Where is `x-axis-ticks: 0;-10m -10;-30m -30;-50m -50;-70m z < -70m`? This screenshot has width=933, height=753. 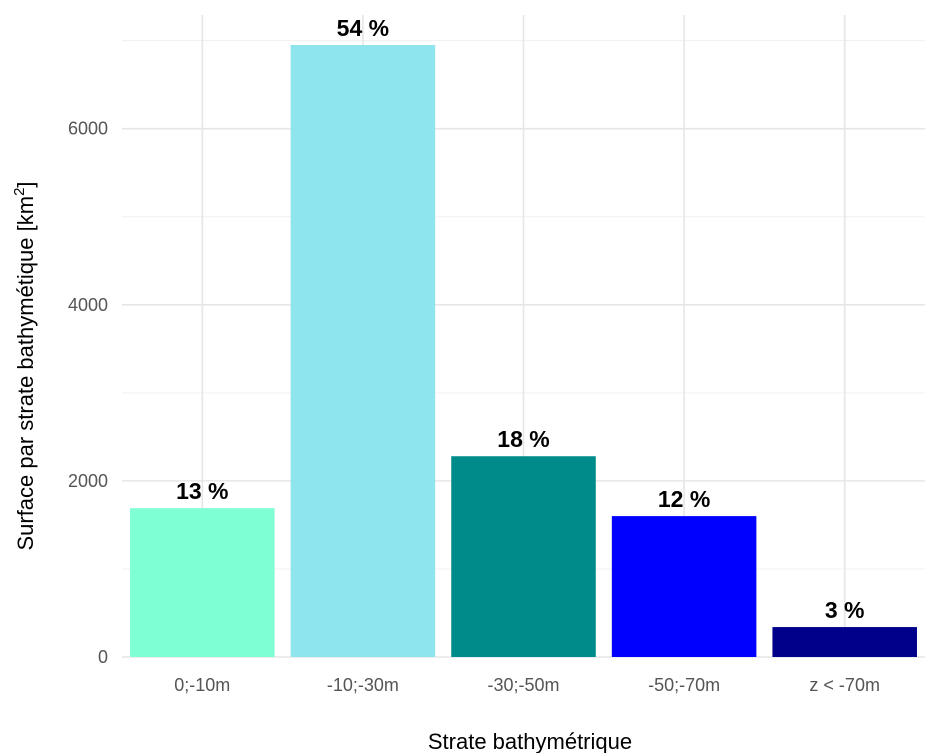
x-axis-ticks: 0;-10m -10;-30m -30;-50m -50;-70m z < -70m is located at coordinates (527, 685).